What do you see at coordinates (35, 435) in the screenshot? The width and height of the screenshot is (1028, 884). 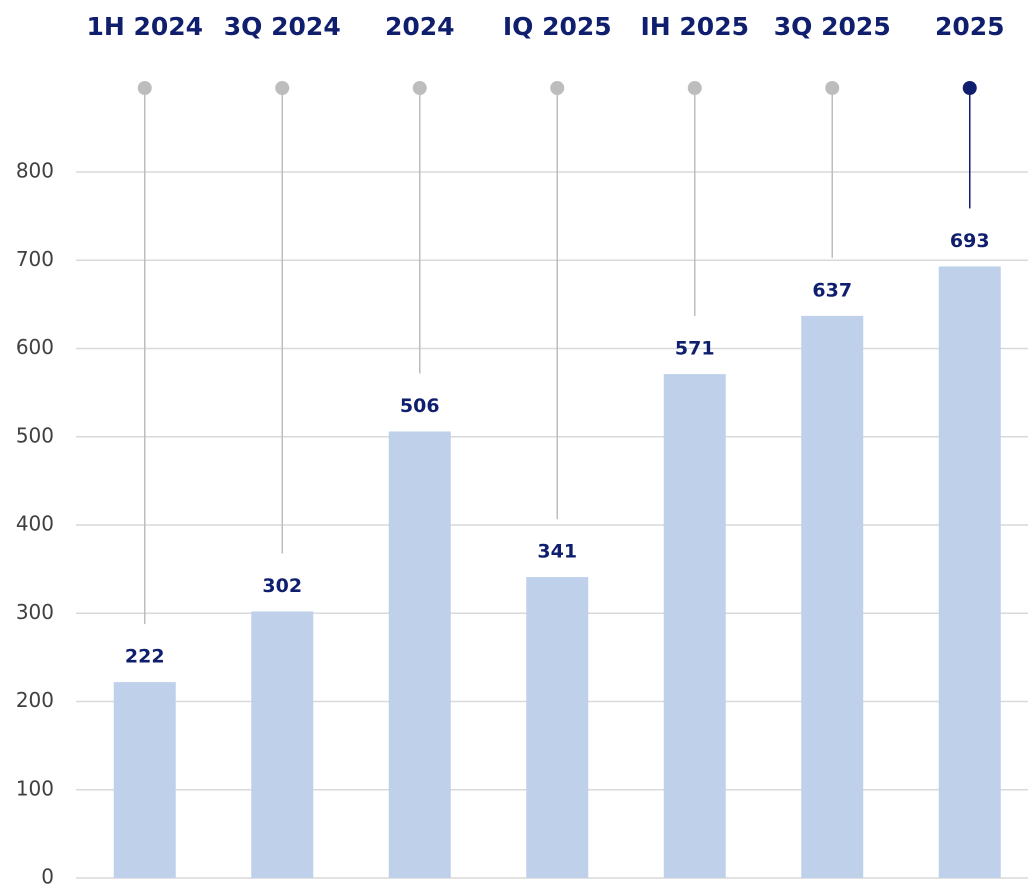 I see `y-tick-label: 500` at bounding box center [35, 435].